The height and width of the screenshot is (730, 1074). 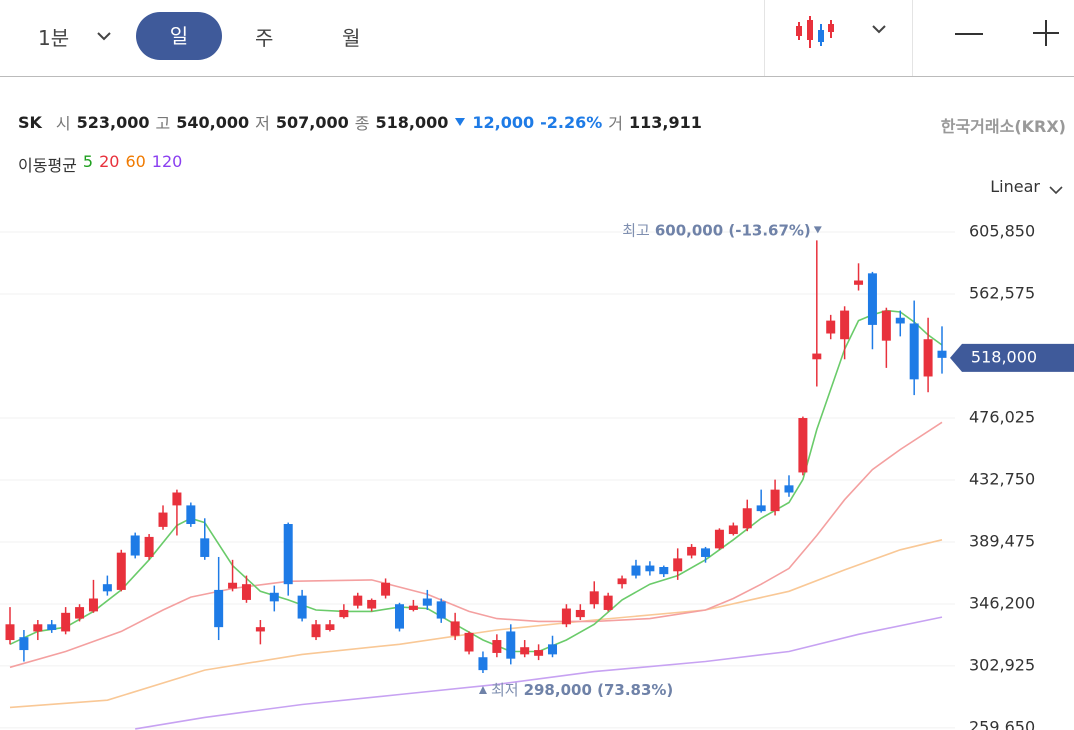 What do you see at coordinates (63, 123) in the screenshot?
I see `label: 시` at bounding box center [63, 123].